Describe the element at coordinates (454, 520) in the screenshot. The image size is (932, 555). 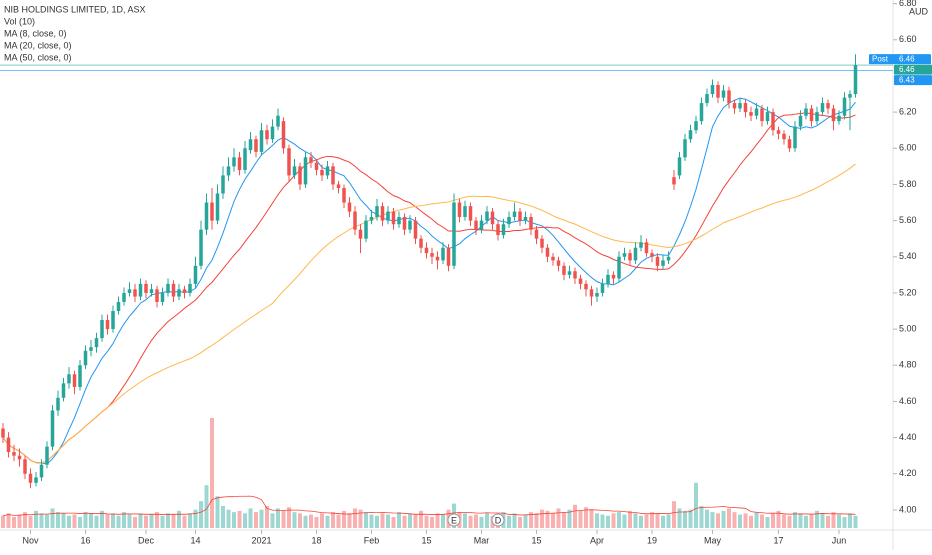
I see `event-label: E` at that location.